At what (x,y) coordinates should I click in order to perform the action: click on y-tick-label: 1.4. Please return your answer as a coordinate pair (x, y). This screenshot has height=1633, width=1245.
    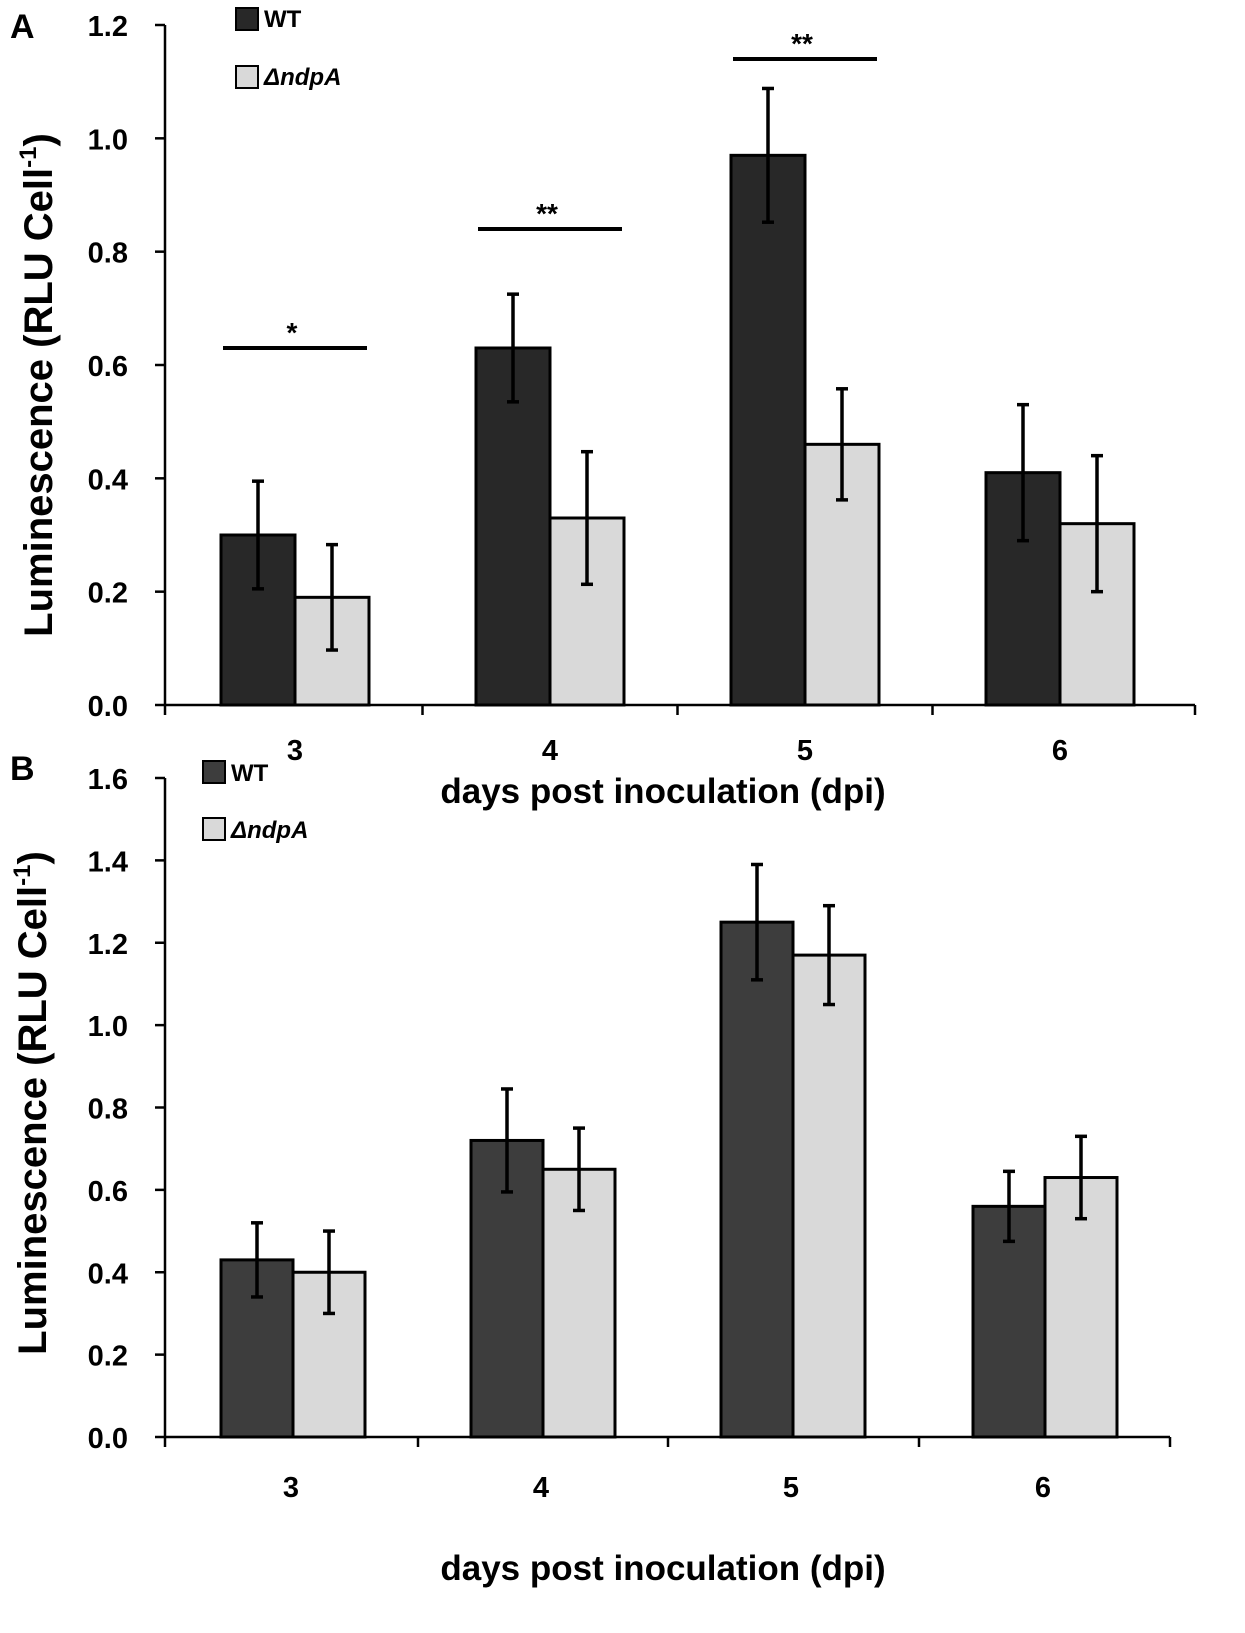
    Looking at the image, I should click on (108, 862).